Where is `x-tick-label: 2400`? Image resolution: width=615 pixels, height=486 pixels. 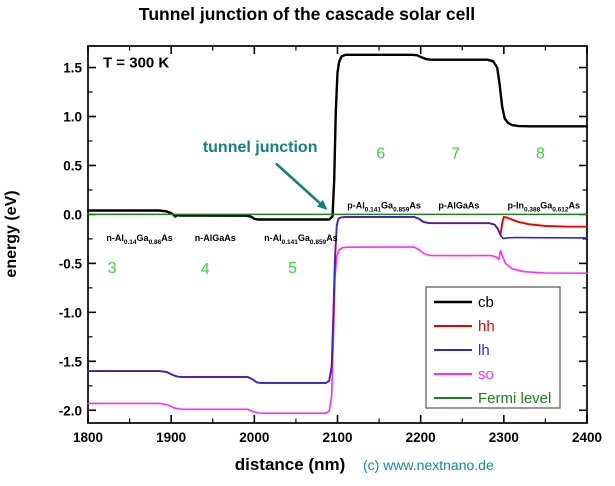
x-tick-label: 2400 is located at coordinates (587, 437).